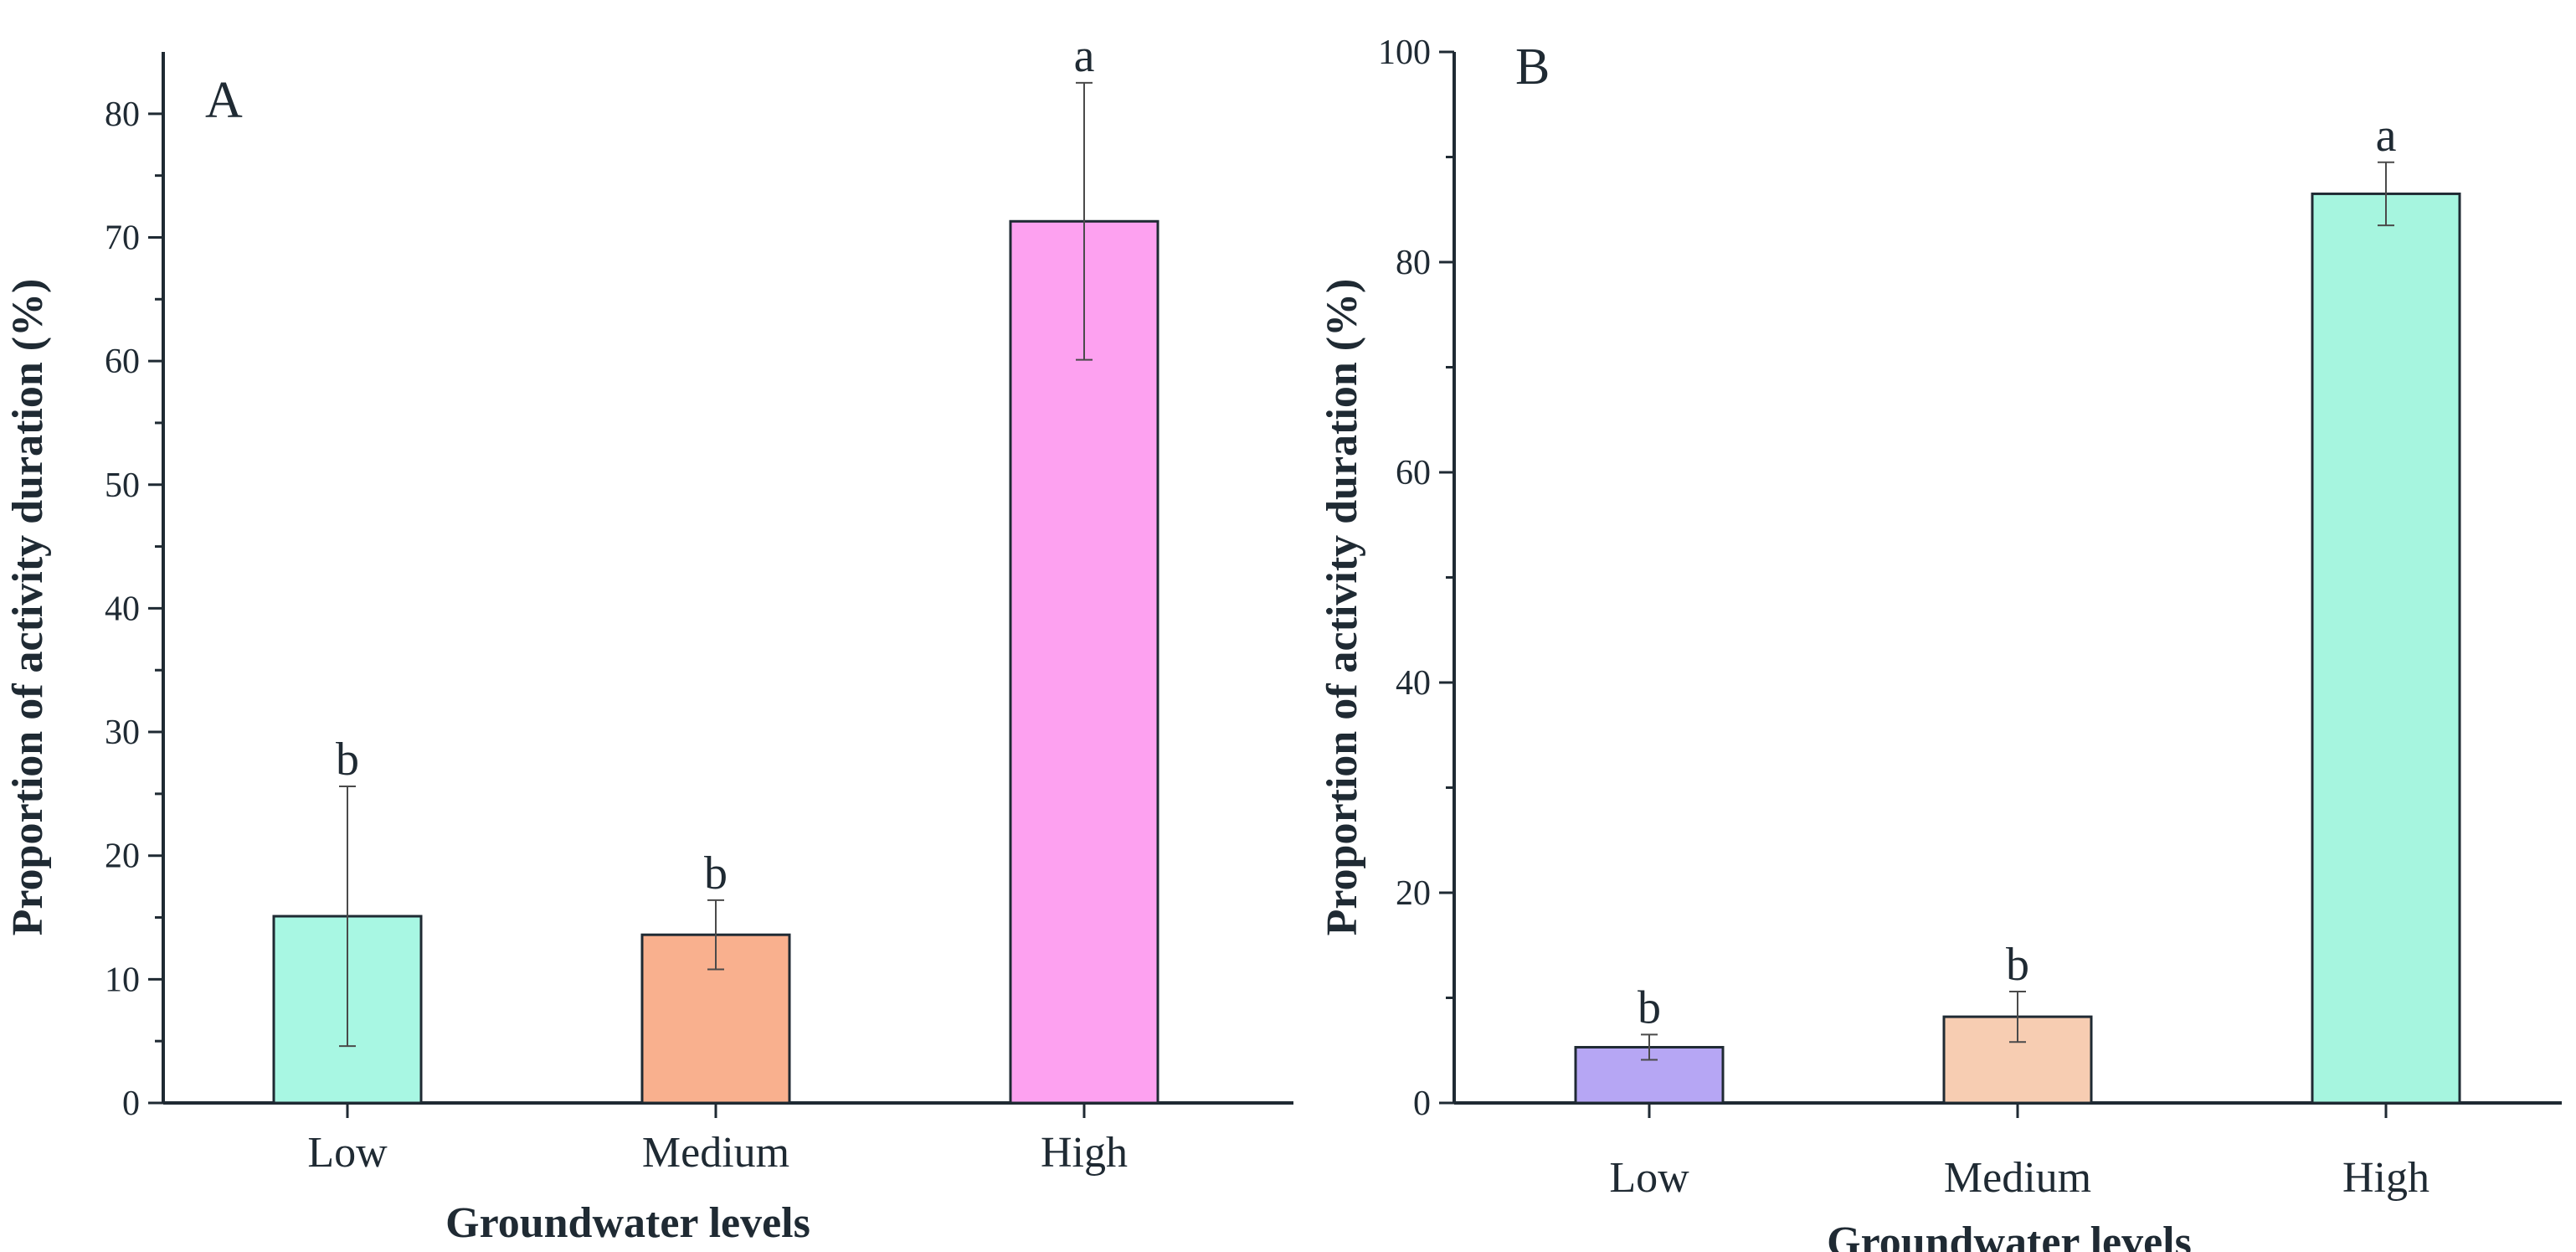 The height and width of the screenshot is (1252, 2576). I want to click on y-tick-label: 10, so click(123, 980).